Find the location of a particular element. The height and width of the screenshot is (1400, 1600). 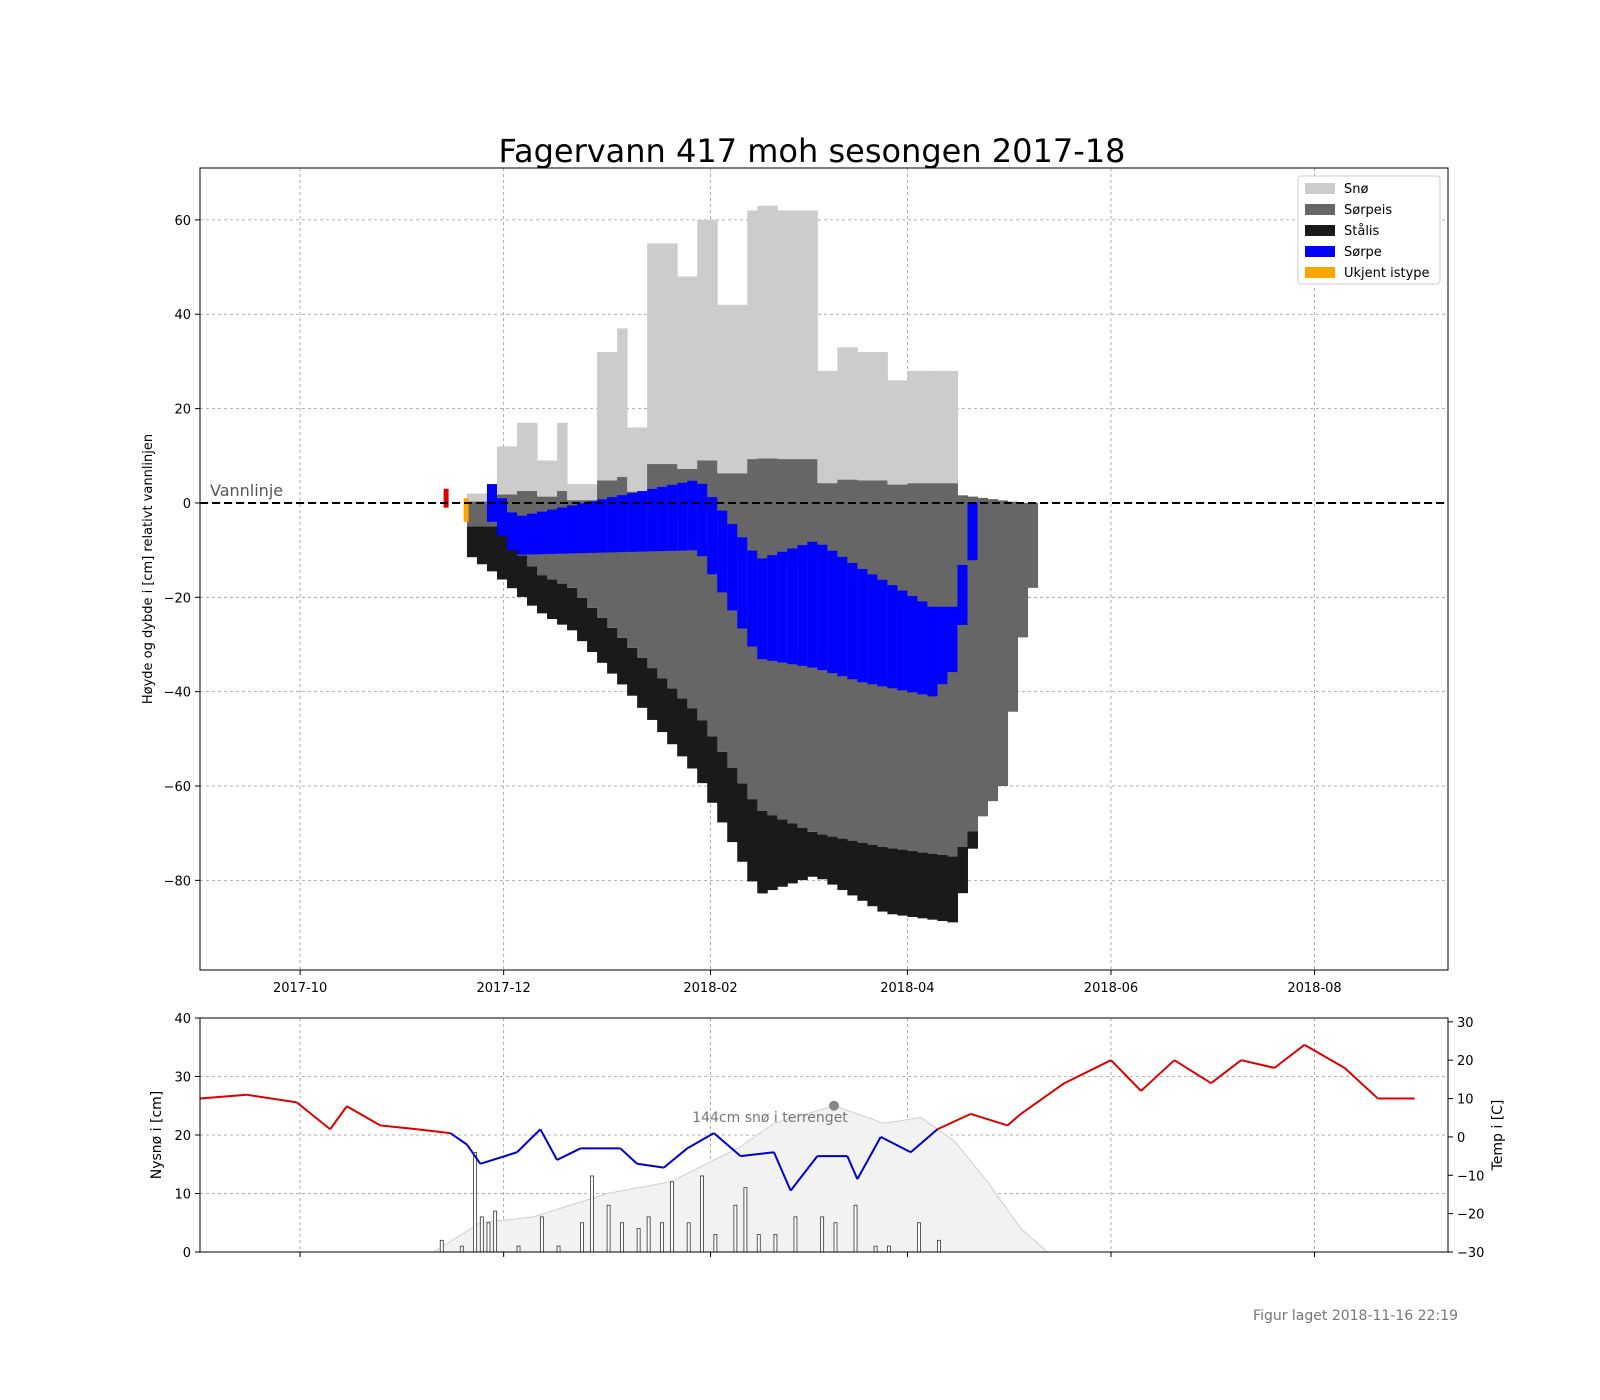

lower-ytick-label: 0 is located at coordinates (187, 1253).